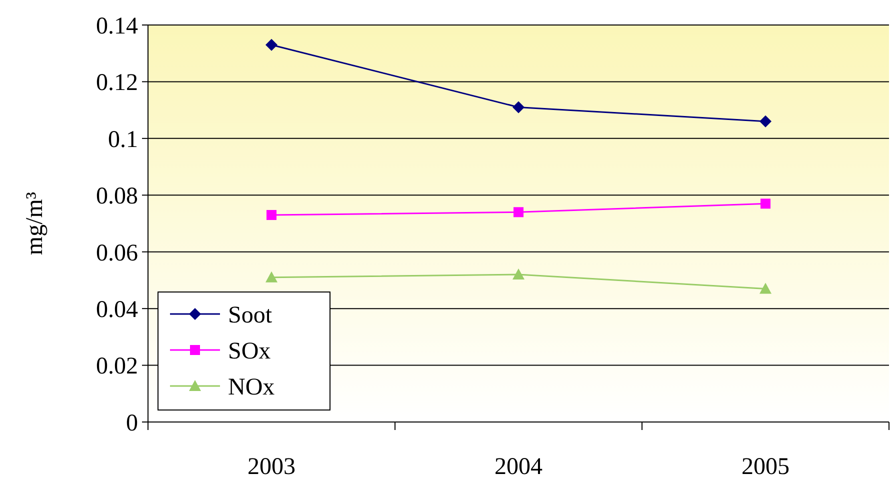 This screenshot has height=477, width=891. Describe the element at coordinates (766, 465) in the screenshot. I see `x-tick-label: 2005` at that location.